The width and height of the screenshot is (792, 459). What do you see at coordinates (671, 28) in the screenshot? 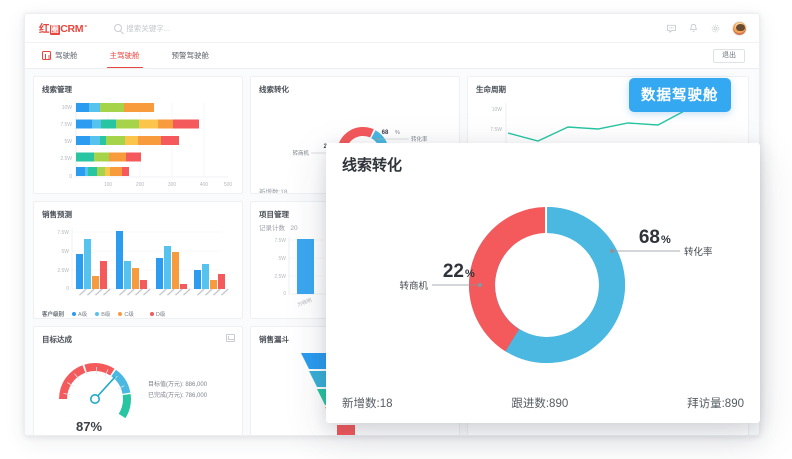
I see `message-icon` at bounding box center [671, 28].